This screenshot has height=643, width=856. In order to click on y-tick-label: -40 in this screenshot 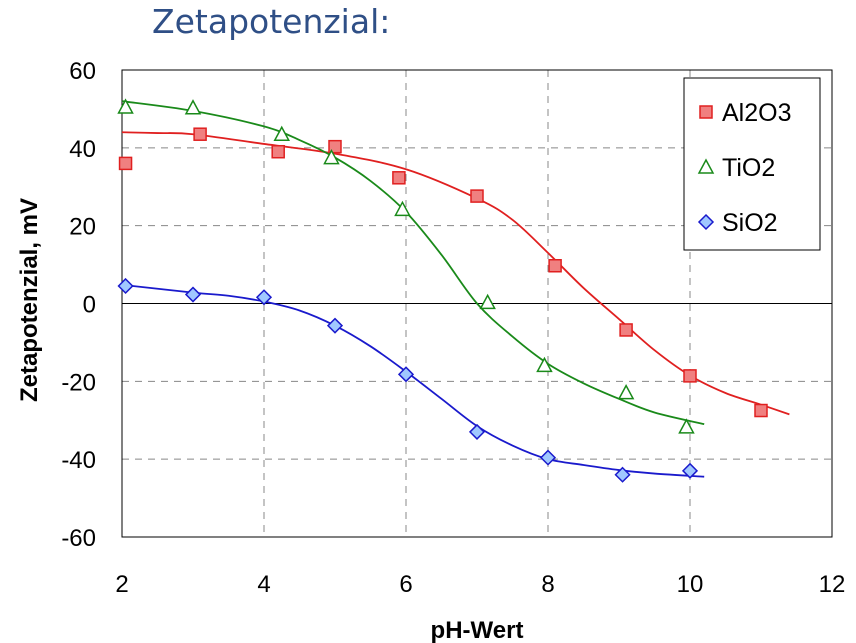, I will do `click(78, 460)`.